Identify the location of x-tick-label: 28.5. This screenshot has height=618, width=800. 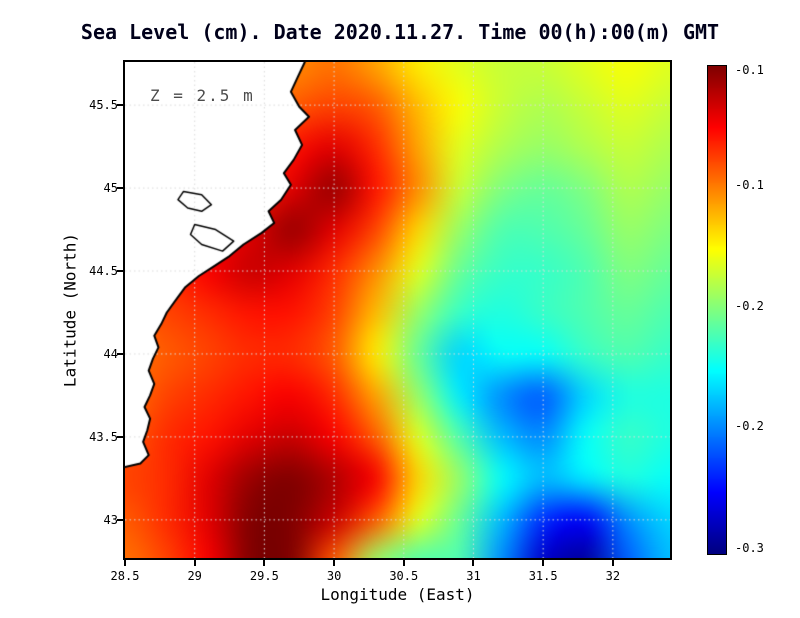
(125, 576).